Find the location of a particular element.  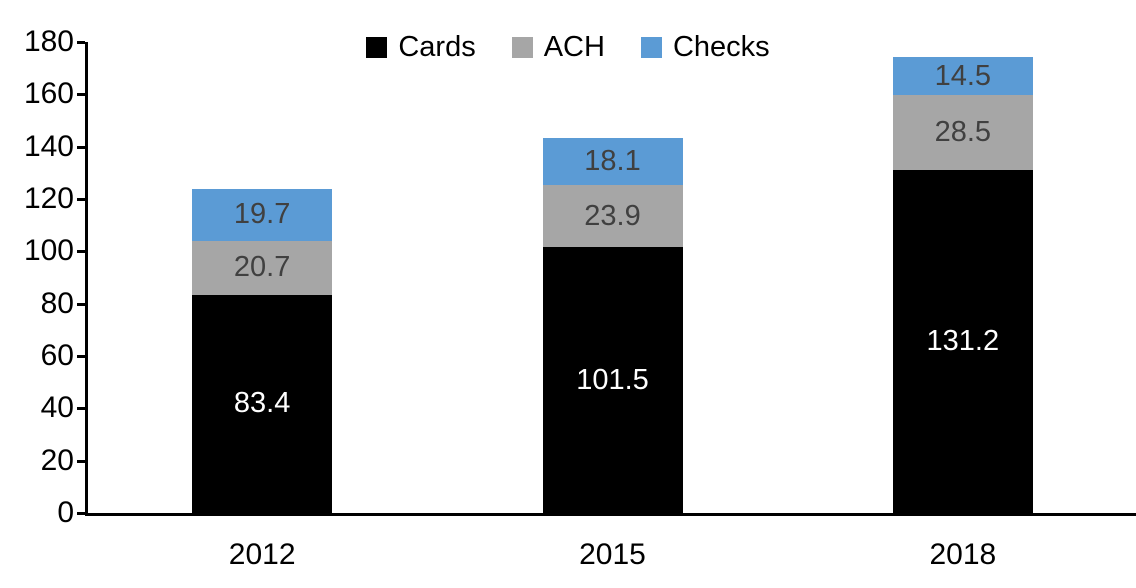

y-axis-label-140: 140 is located at coordinates (48, 146).